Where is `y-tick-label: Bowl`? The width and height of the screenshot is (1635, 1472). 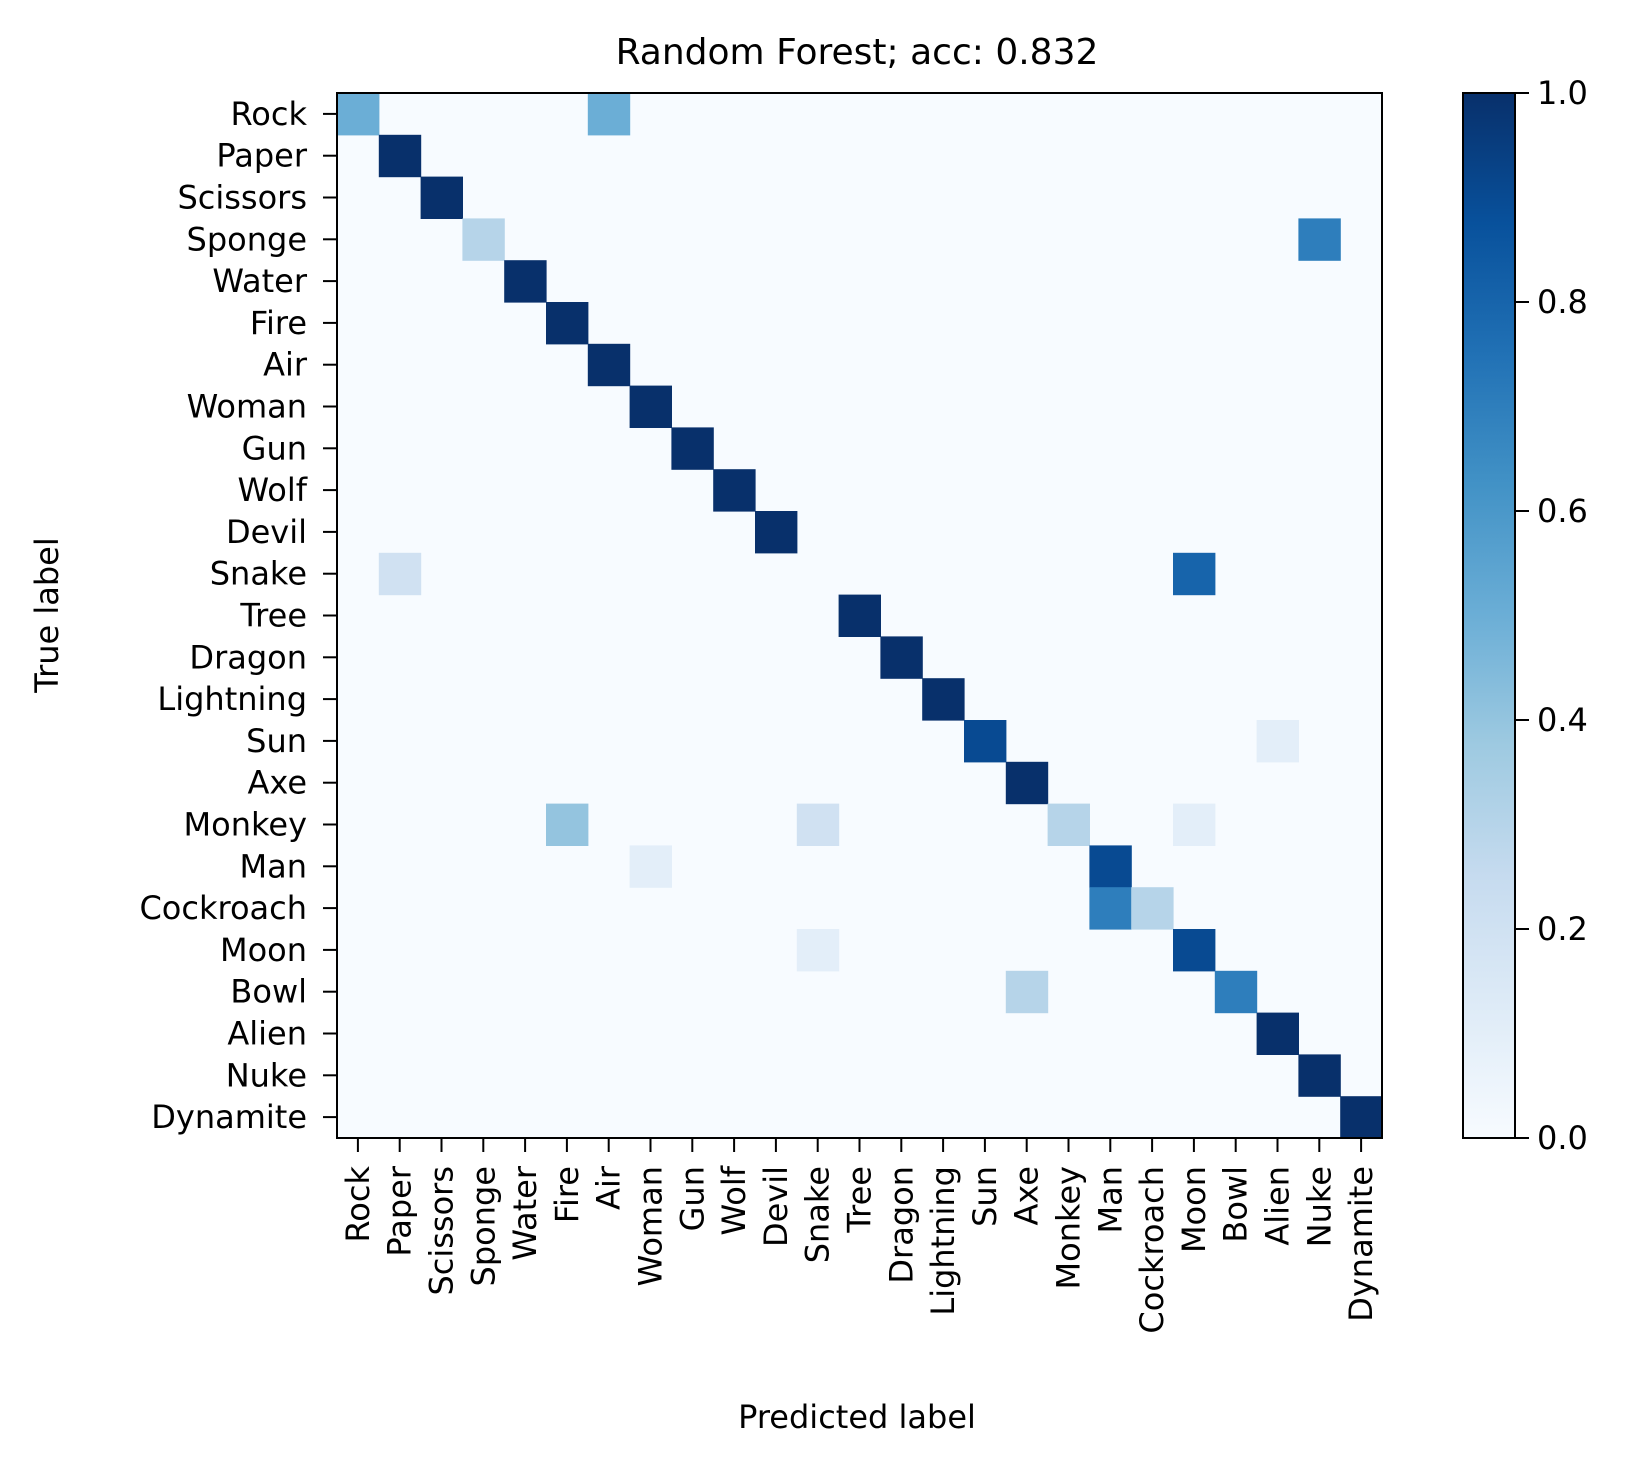
y-tick-label: Bowl is located at coordinates (268, 992).